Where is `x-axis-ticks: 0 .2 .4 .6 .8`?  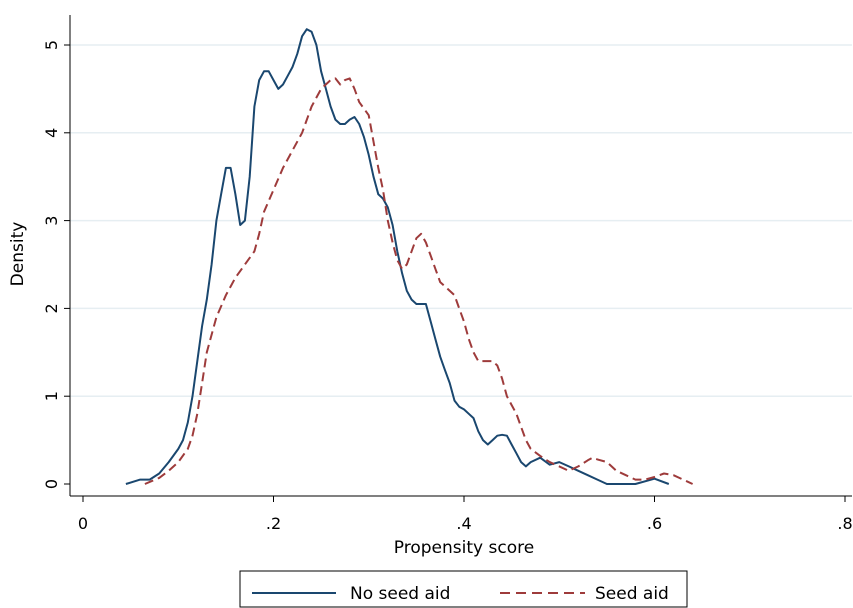 x-axis-ticks: 0 .2 .4 .6 .8 is located at coordinates (465, 514).